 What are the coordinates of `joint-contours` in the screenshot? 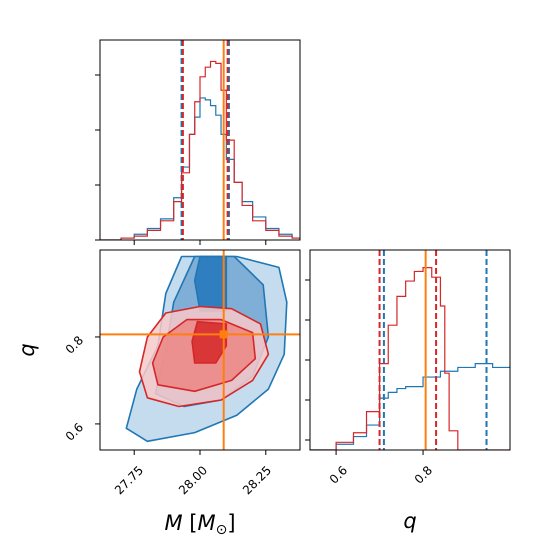 It's located at (200, 350).